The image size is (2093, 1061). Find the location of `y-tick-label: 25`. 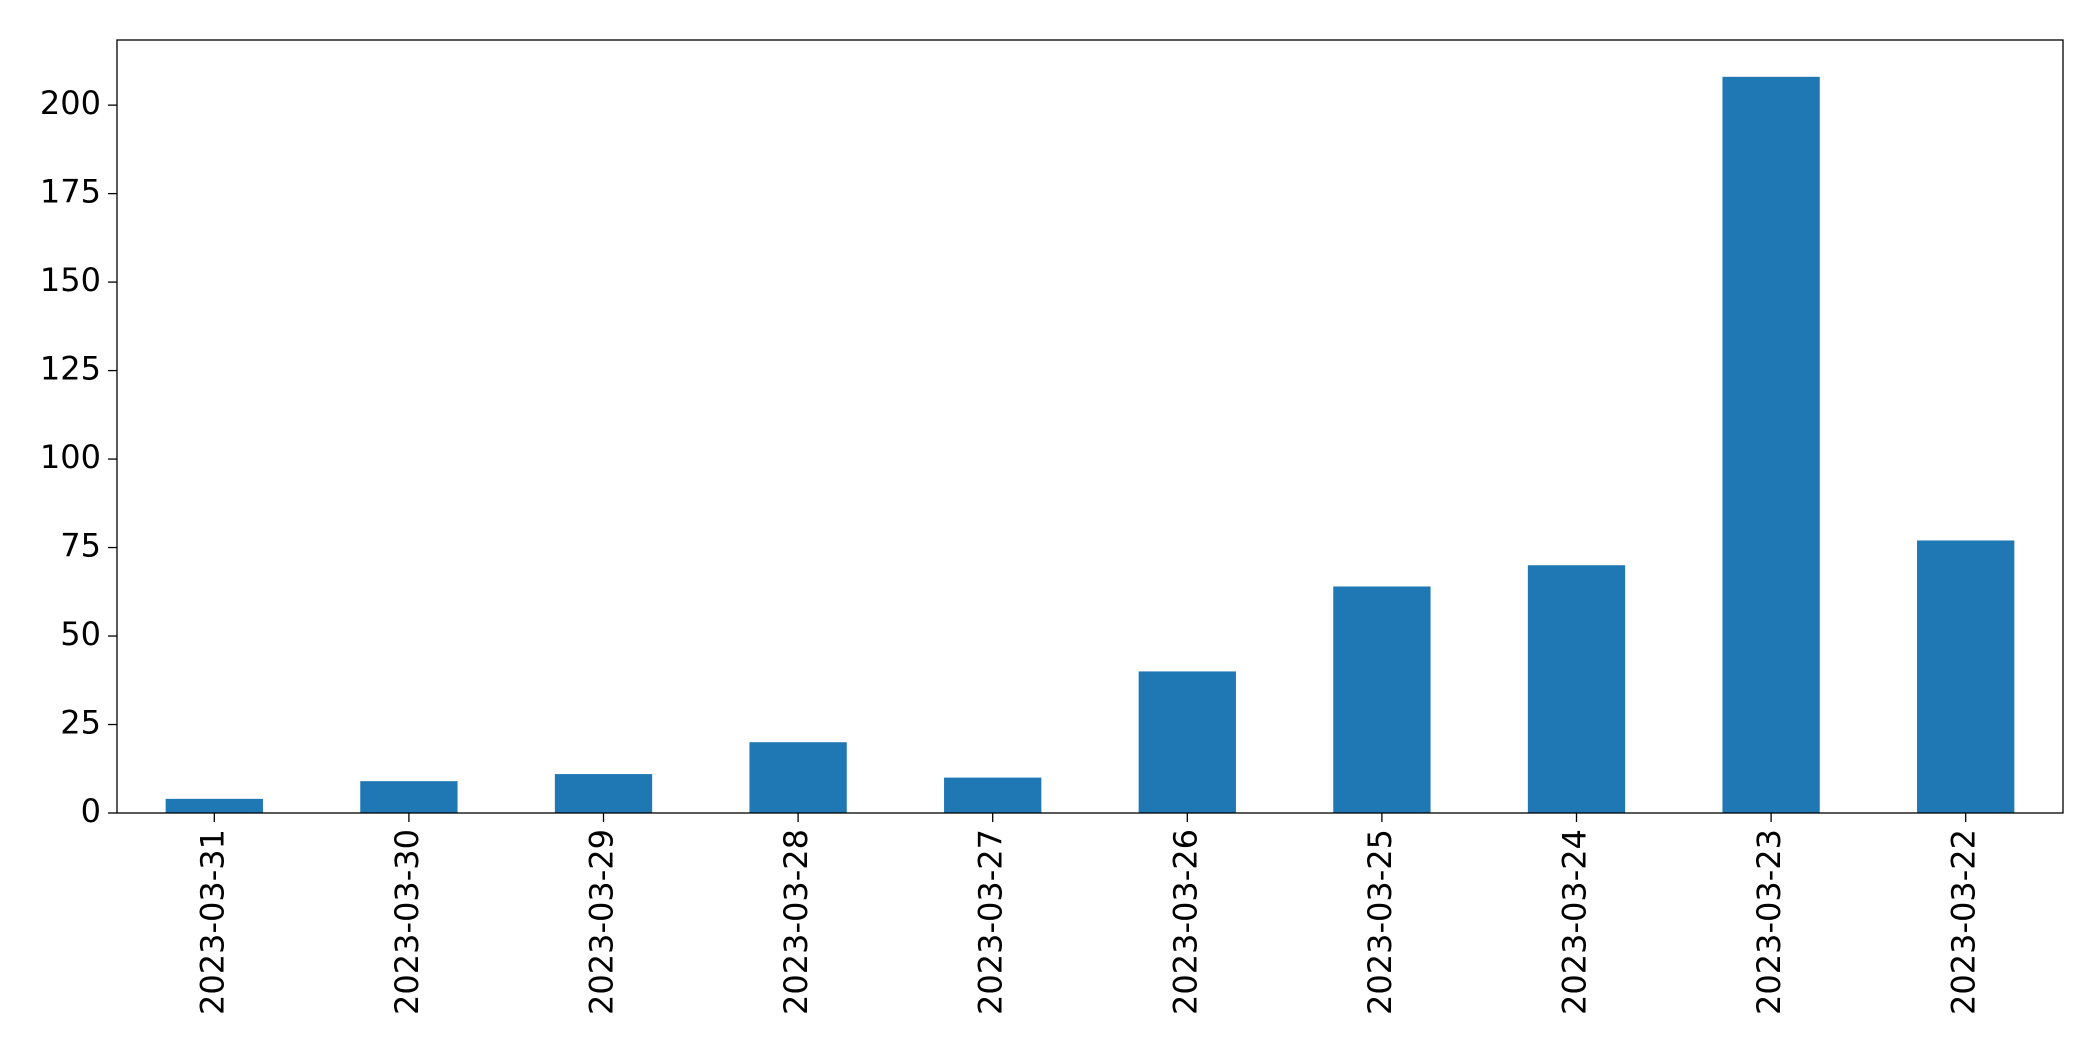

y-tick-label: 25 is located at coordinates (80, 723).